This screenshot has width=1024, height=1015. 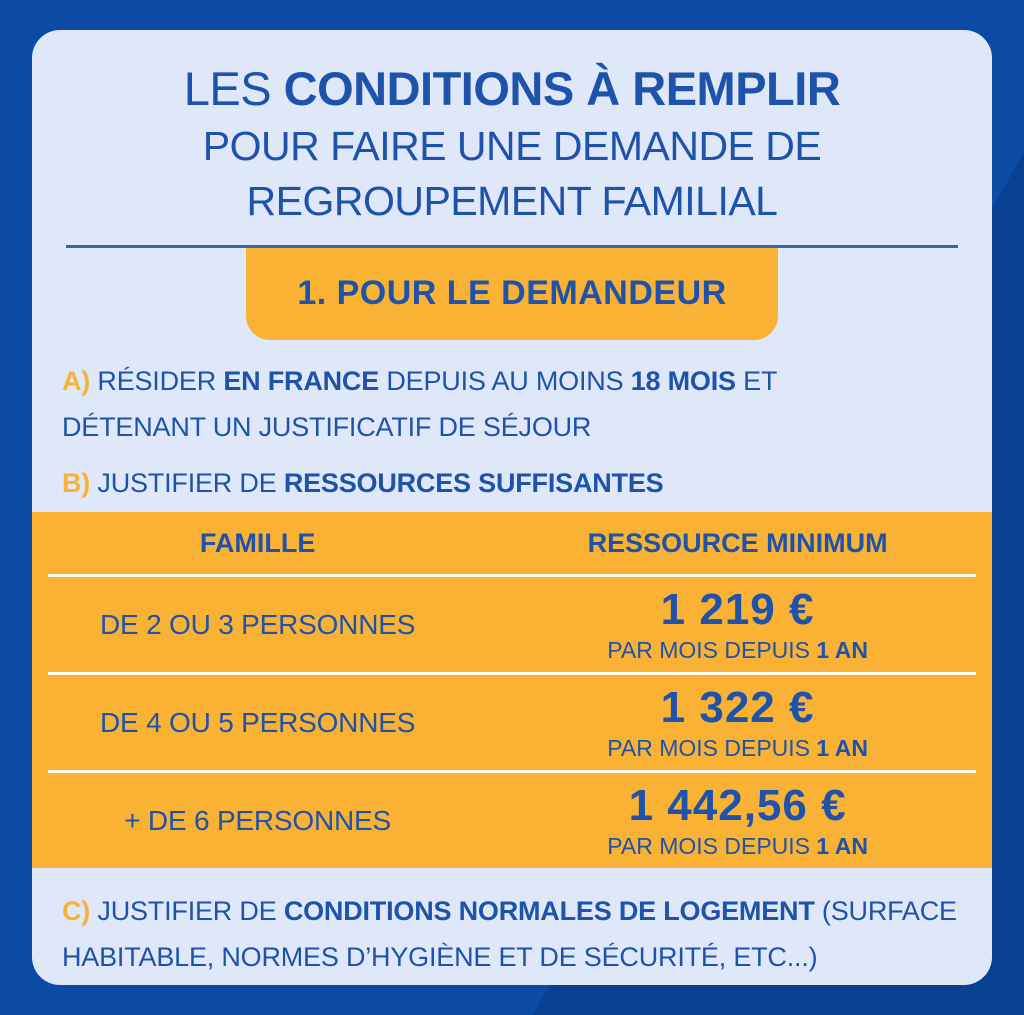 I want to click on resource-amount-cell: 1 442,56 € PAR MOIS DEPUIS 1 AN, so click(x=737, y=820).